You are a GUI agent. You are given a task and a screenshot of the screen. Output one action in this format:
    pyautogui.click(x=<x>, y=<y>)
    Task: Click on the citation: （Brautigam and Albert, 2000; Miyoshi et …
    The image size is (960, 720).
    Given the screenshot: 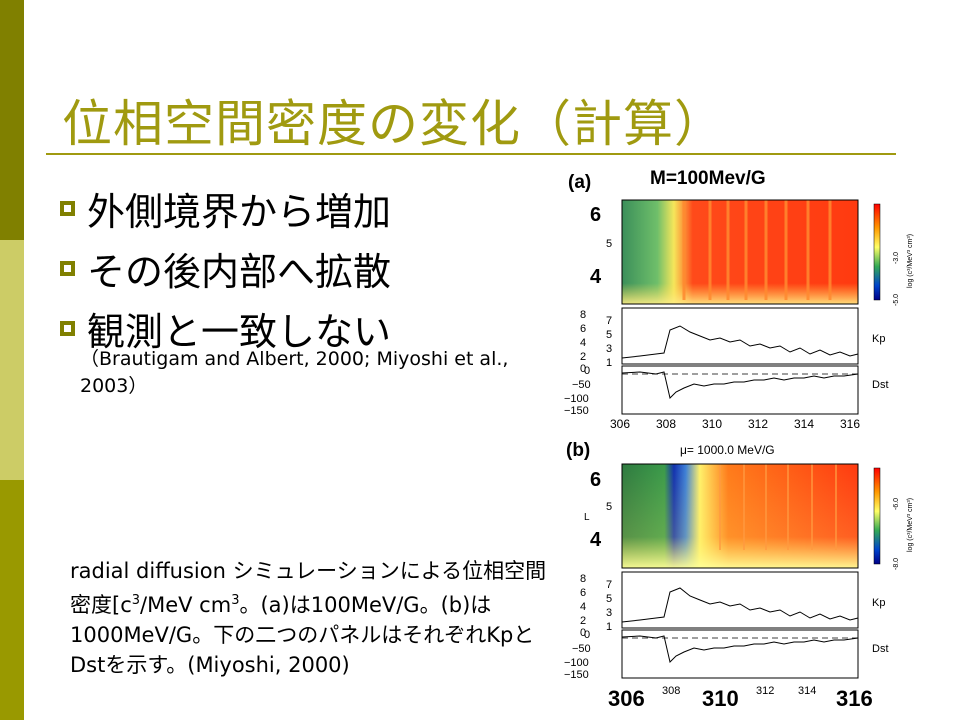 What is the action you would take?
    pyautogui.click(x=294, y=372)
    